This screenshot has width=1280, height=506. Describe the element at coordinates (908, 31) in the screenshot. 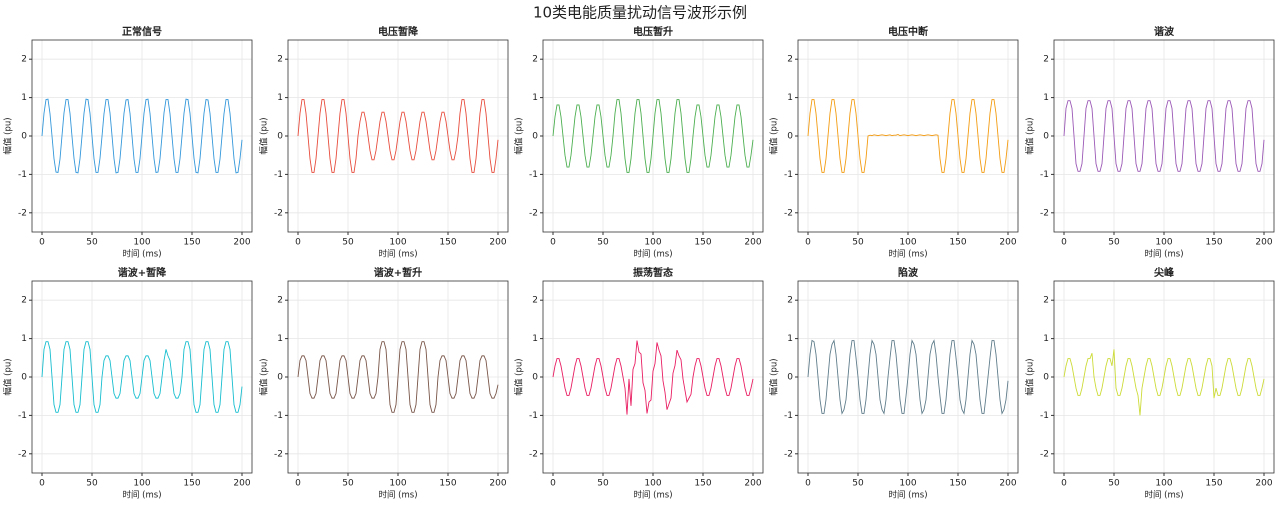

I see `subplot-title: 电压中断` at that location.